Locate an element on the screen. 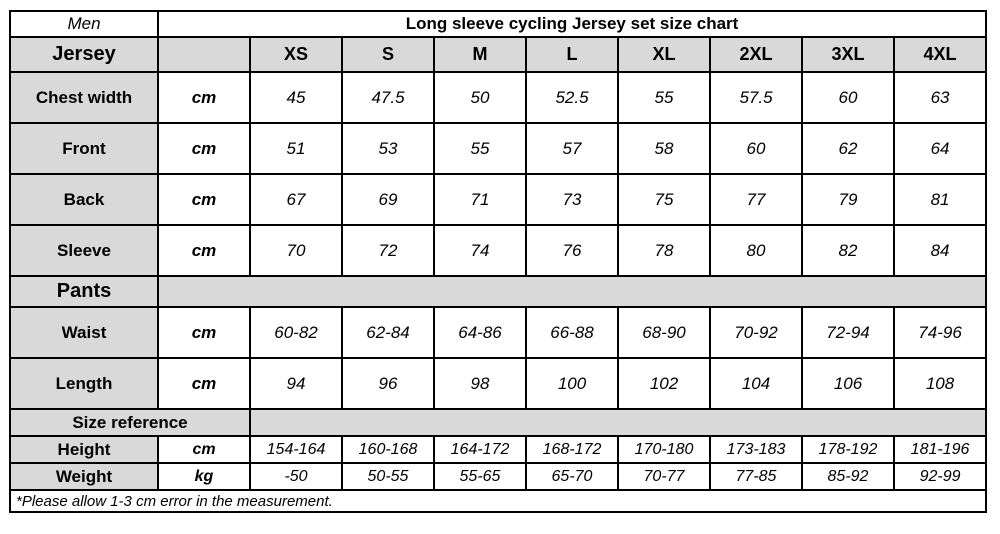 The image size is (1000, 534). value-cell: 65-70 is located at coordinates (572, 476).